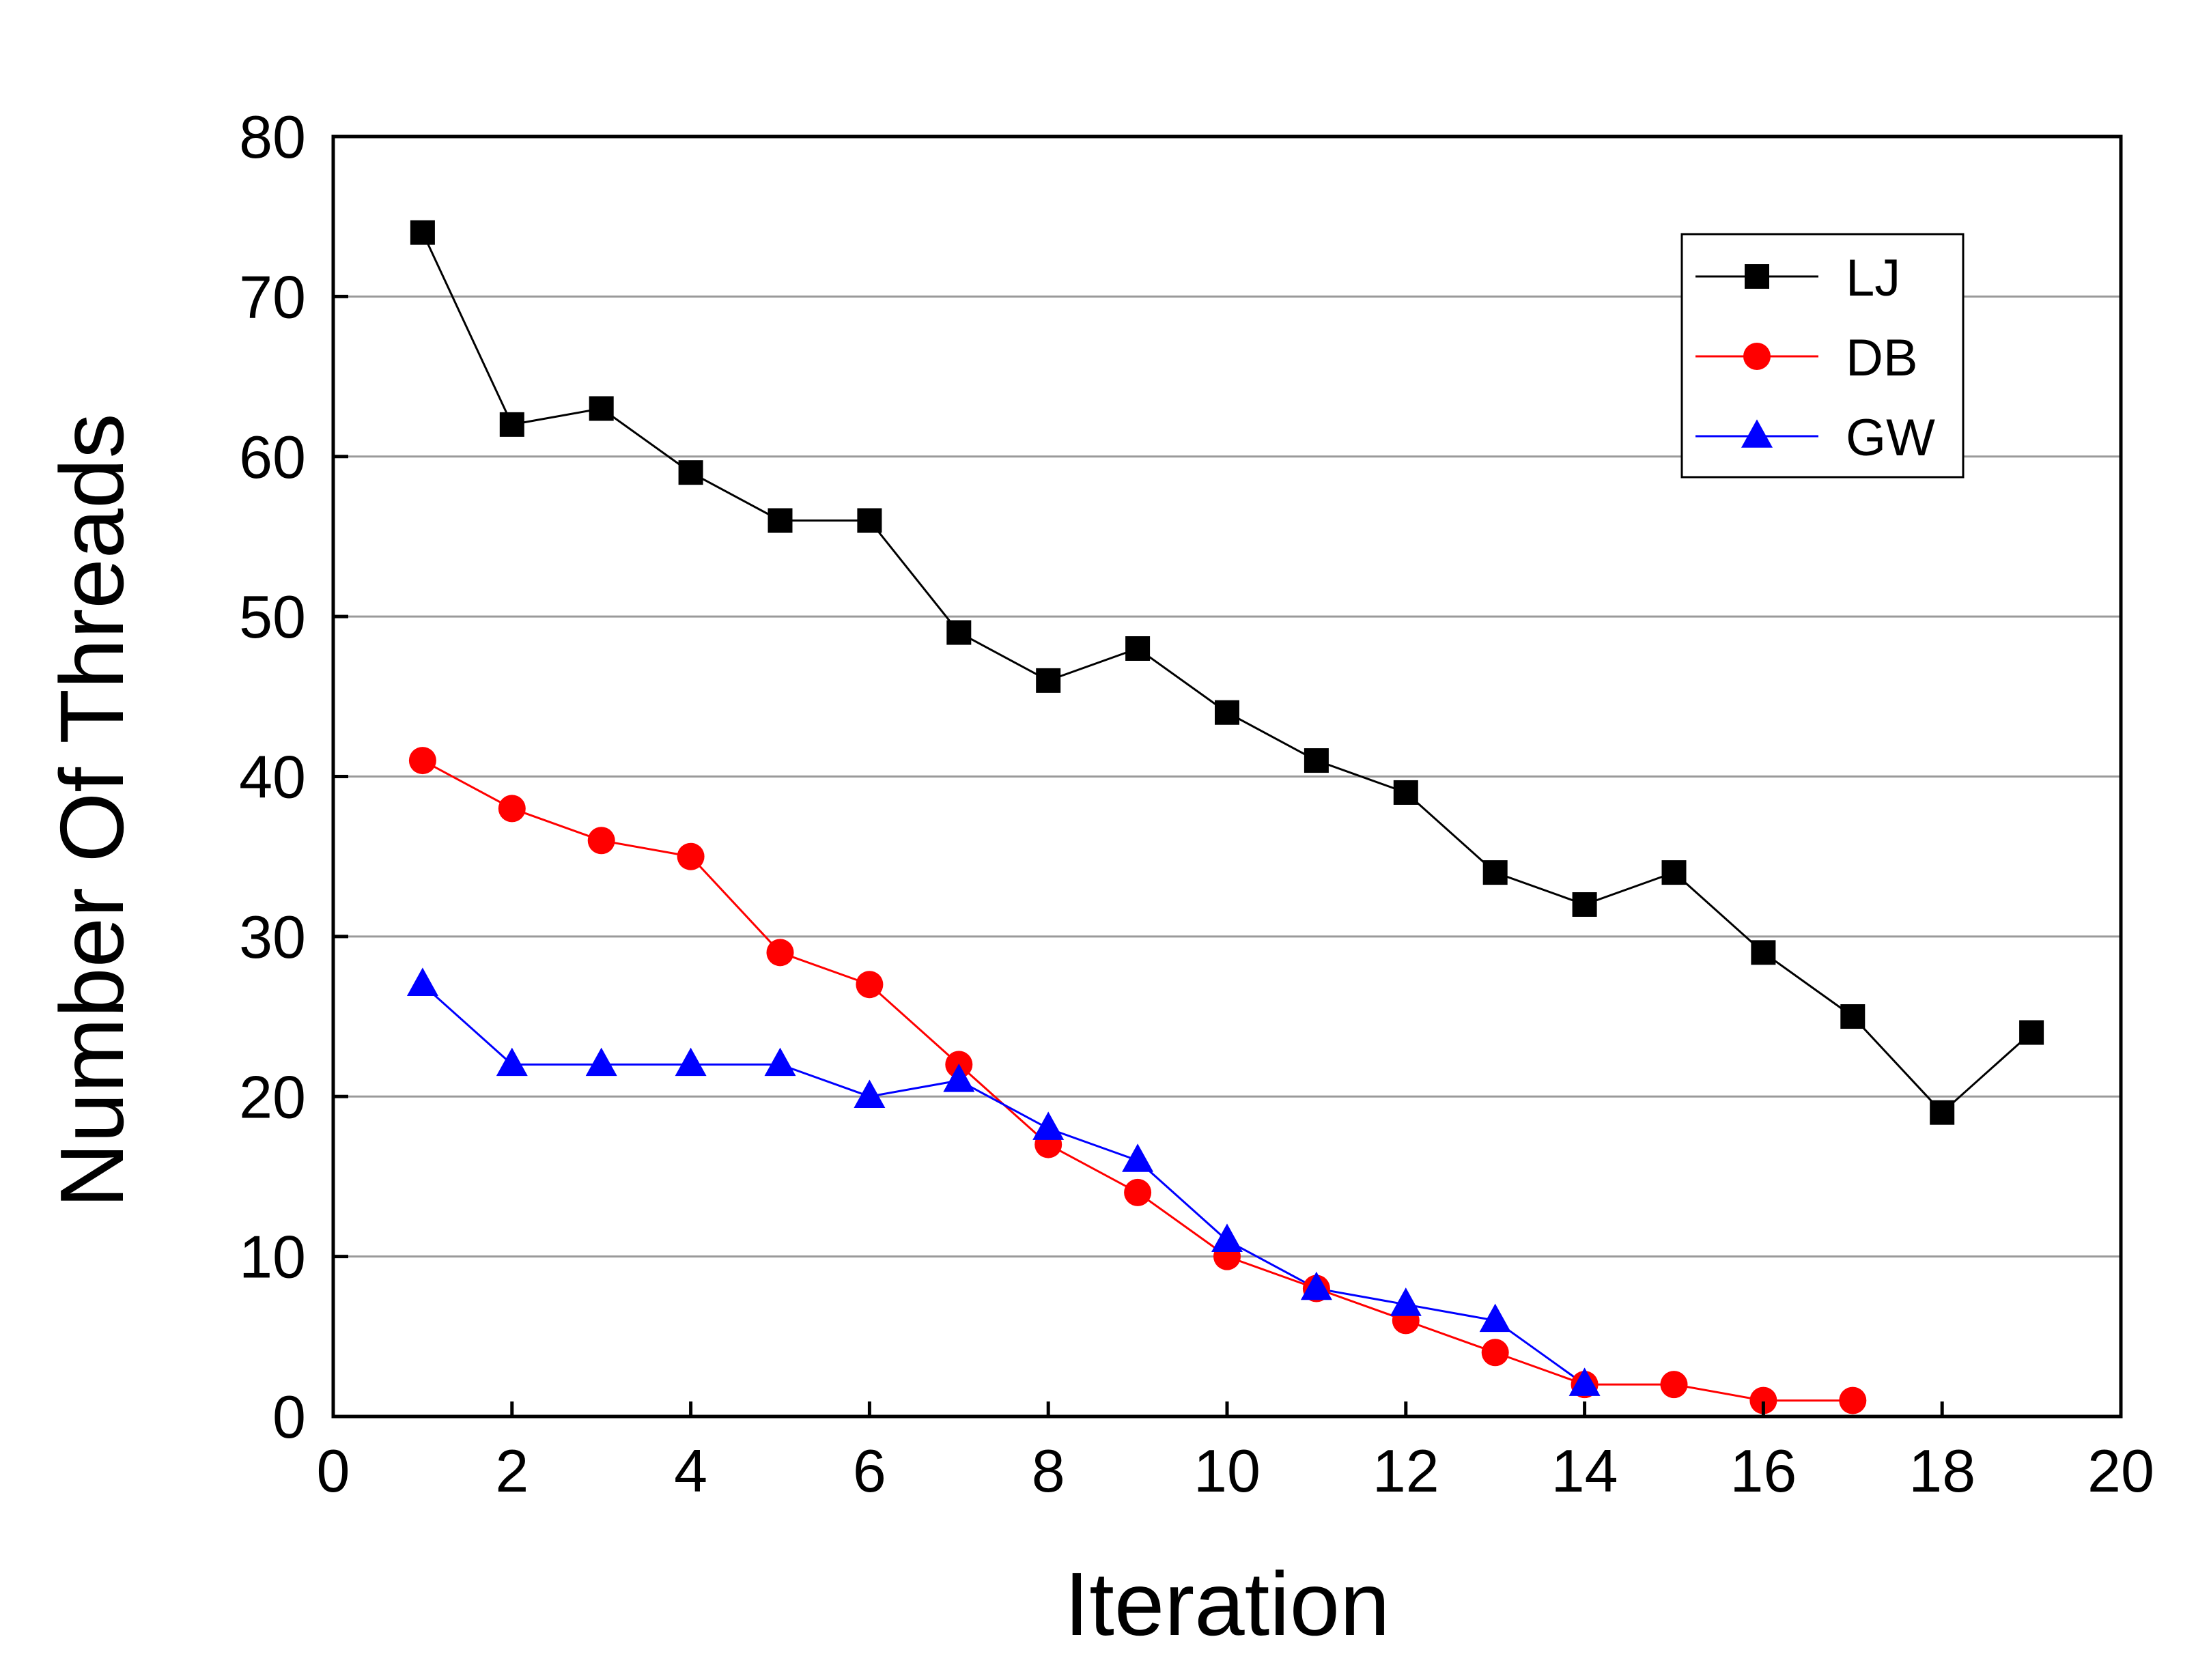  Describe the element at coordinates (272, 1096) in the screenshot. I see `y-tick-label: 20` at that location.